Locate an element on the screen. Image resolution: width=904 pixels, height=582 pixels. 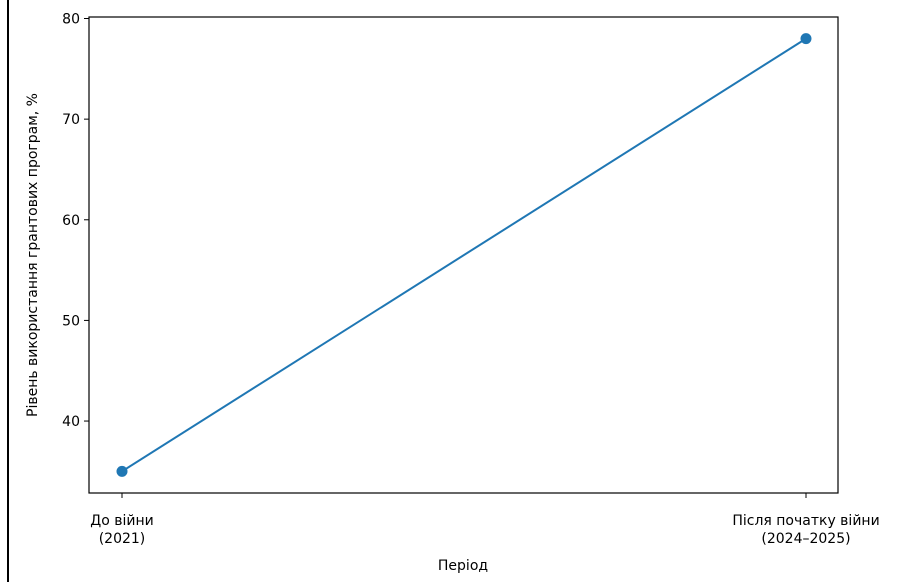
y-tick-label: 40 is located at coordinates (71, 422).